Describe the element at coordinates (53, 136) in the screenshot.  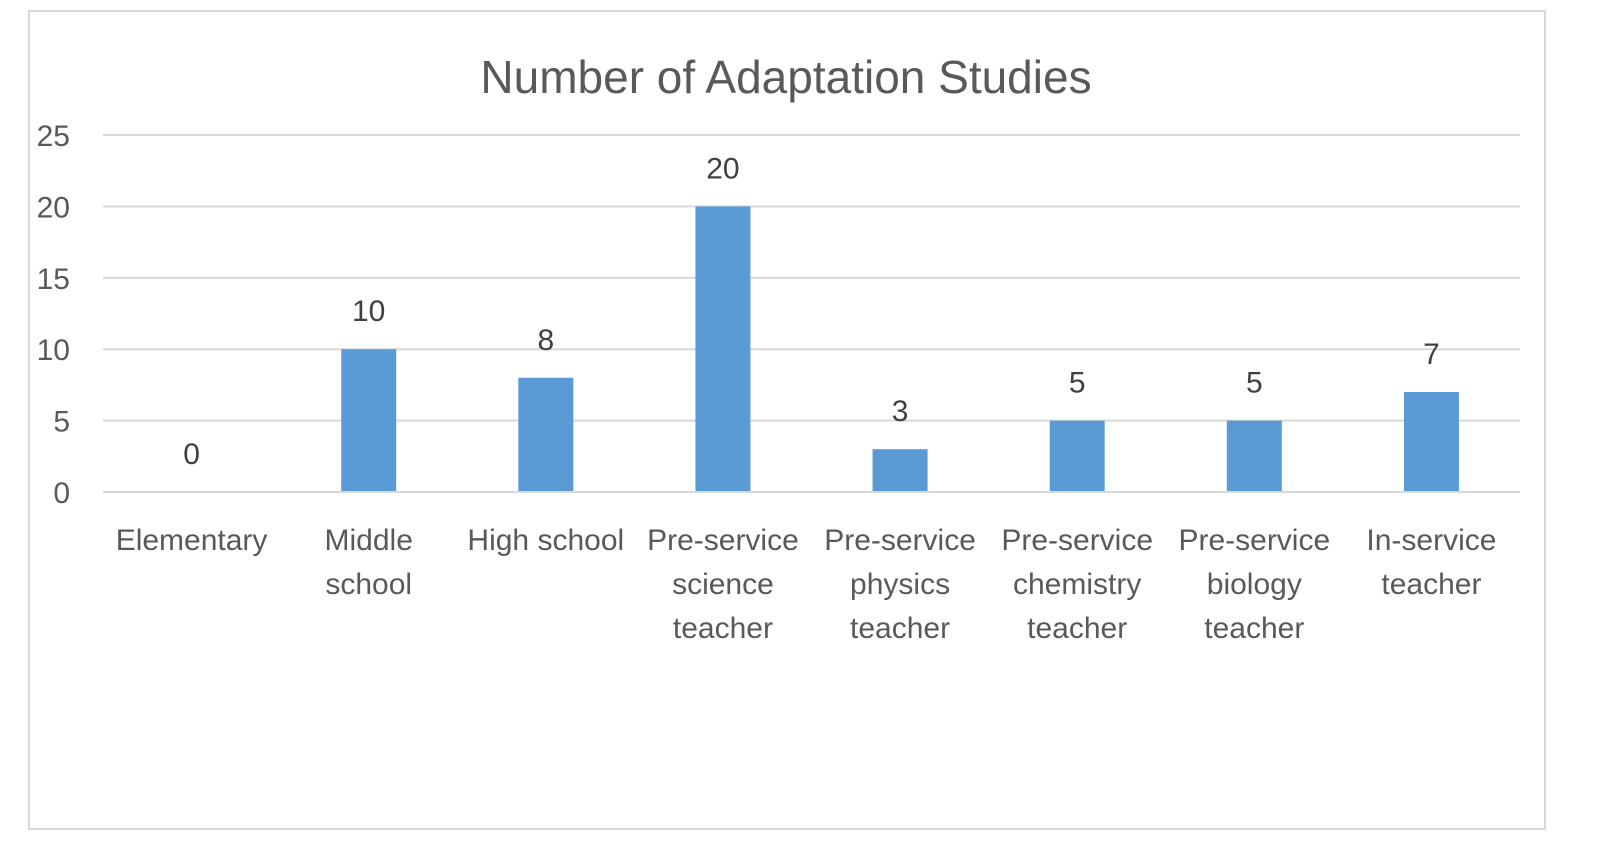
I see `y-tick-label: 25` at that location.